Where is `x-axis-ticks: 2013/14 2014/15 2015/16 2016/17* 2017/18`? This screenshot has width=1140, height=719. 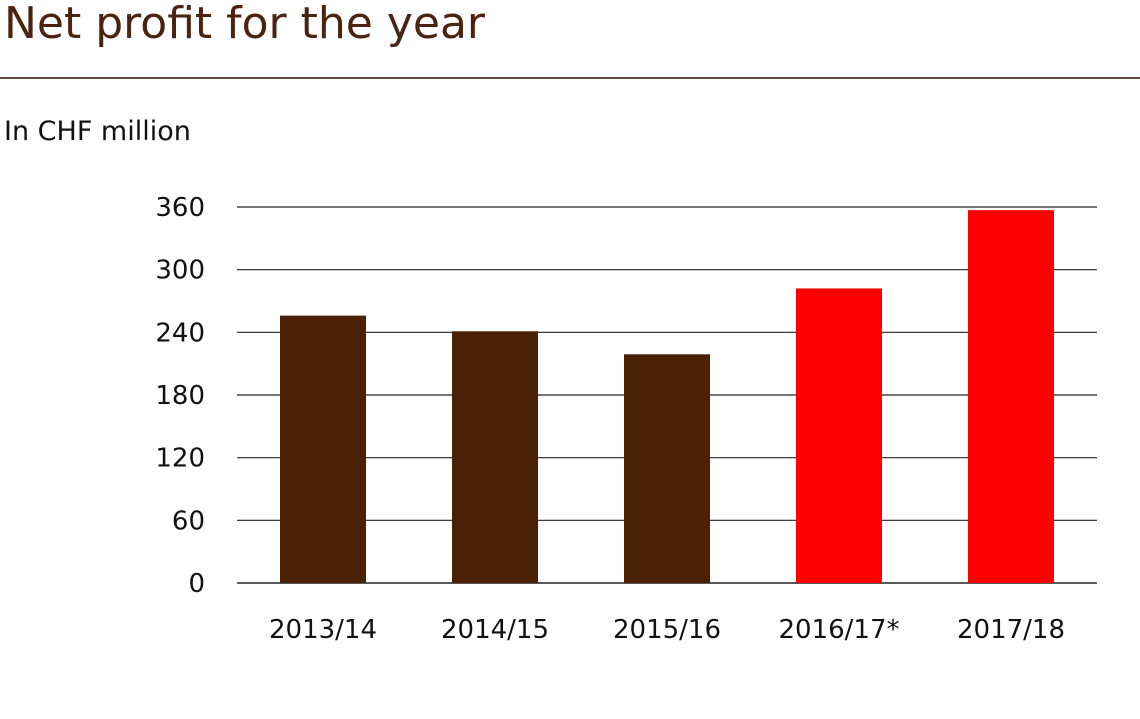 x-axis-ticks: 2013/14 2014/15 2015/16 2016/17* 2017/18 is located at coordinates (667, 630).